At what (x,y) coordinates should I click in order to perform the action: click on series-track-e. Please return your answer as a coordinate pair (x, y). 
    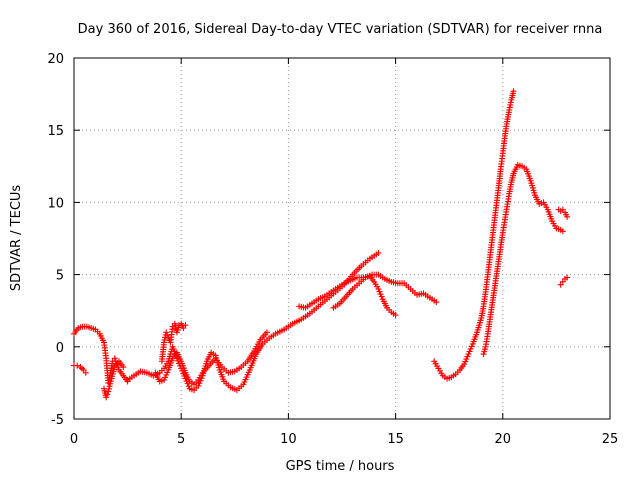
    Looking at the image, I should click on (211, 358).